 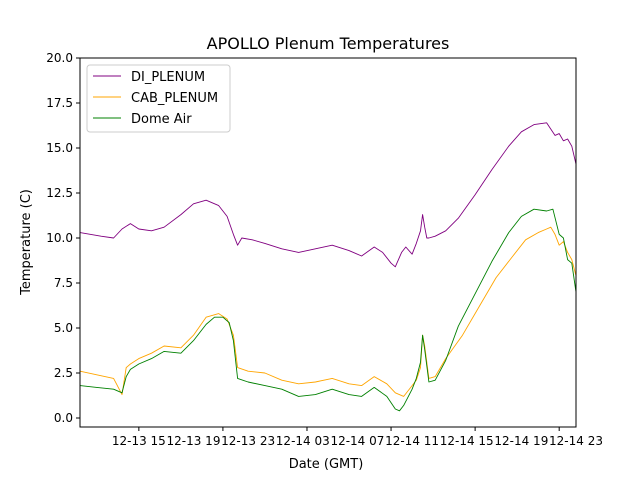 What do you see at coordinates (467, 441) in the screenshot?
I see `x-tick-label: 12-14 15` at bounding box center [467, 441].